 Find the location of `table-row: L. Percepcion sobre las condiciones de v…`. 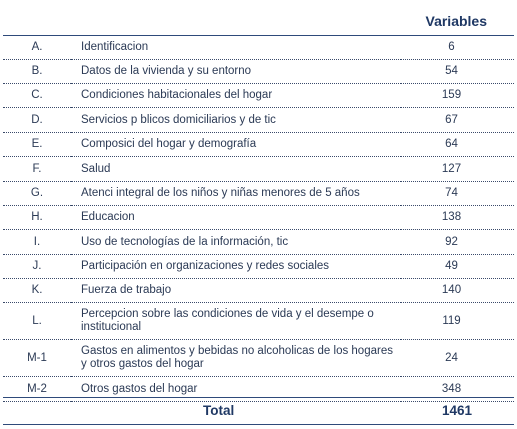

table-row: L. Percepcion sobre las condiciones de v… is located at coordinates (258, 321).